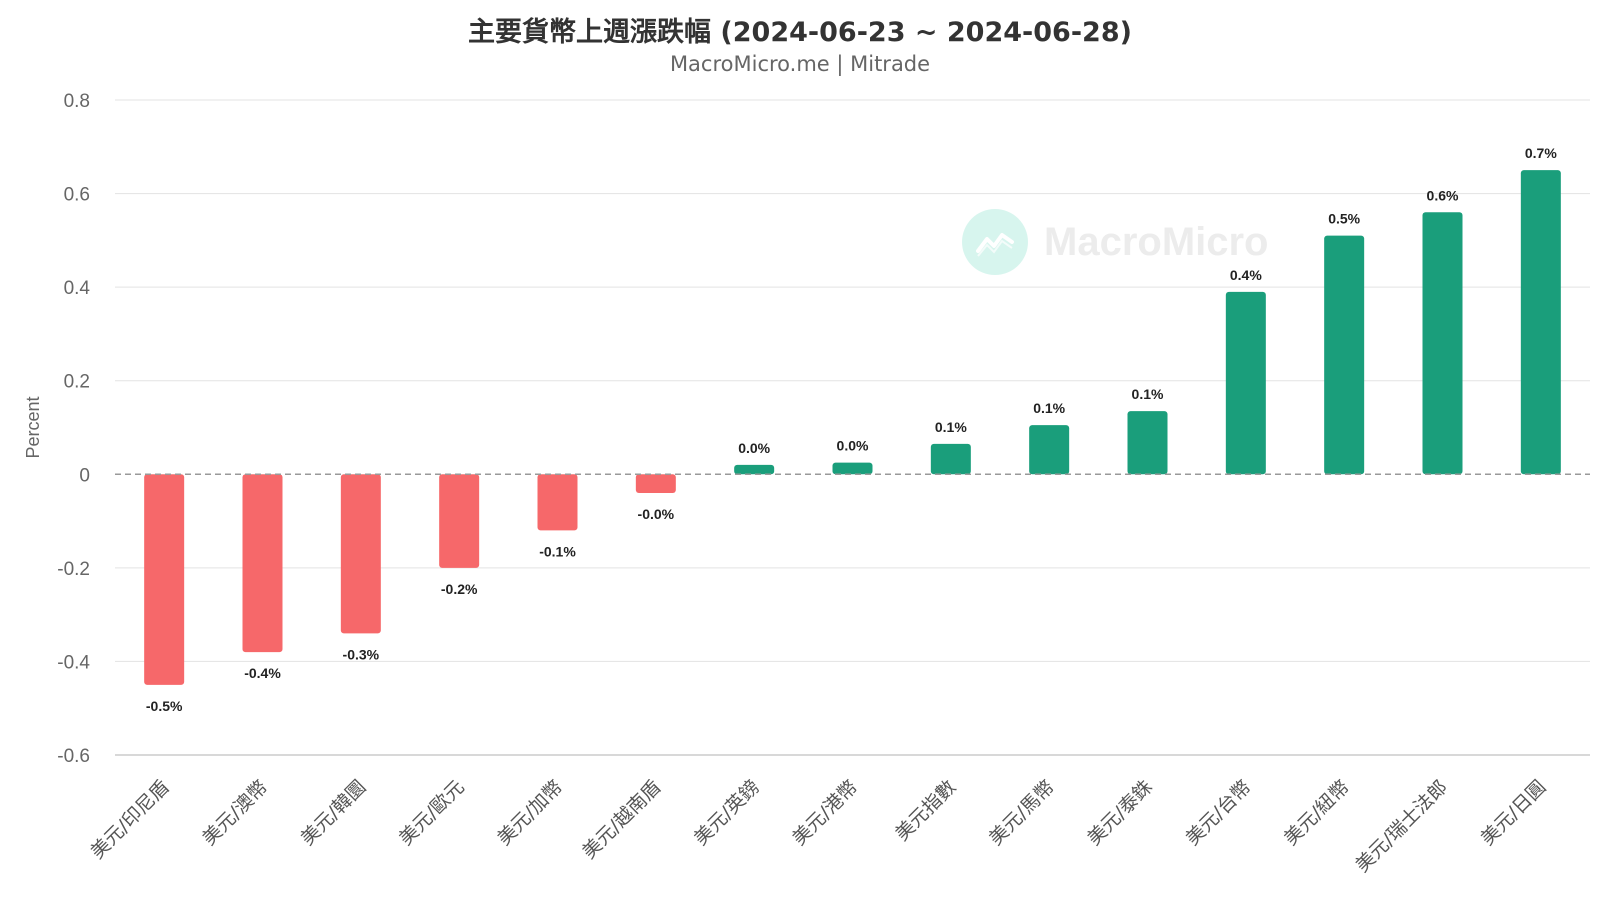  I want to click on x-tick-label: 美元/馬幣, so click(1022, 813).